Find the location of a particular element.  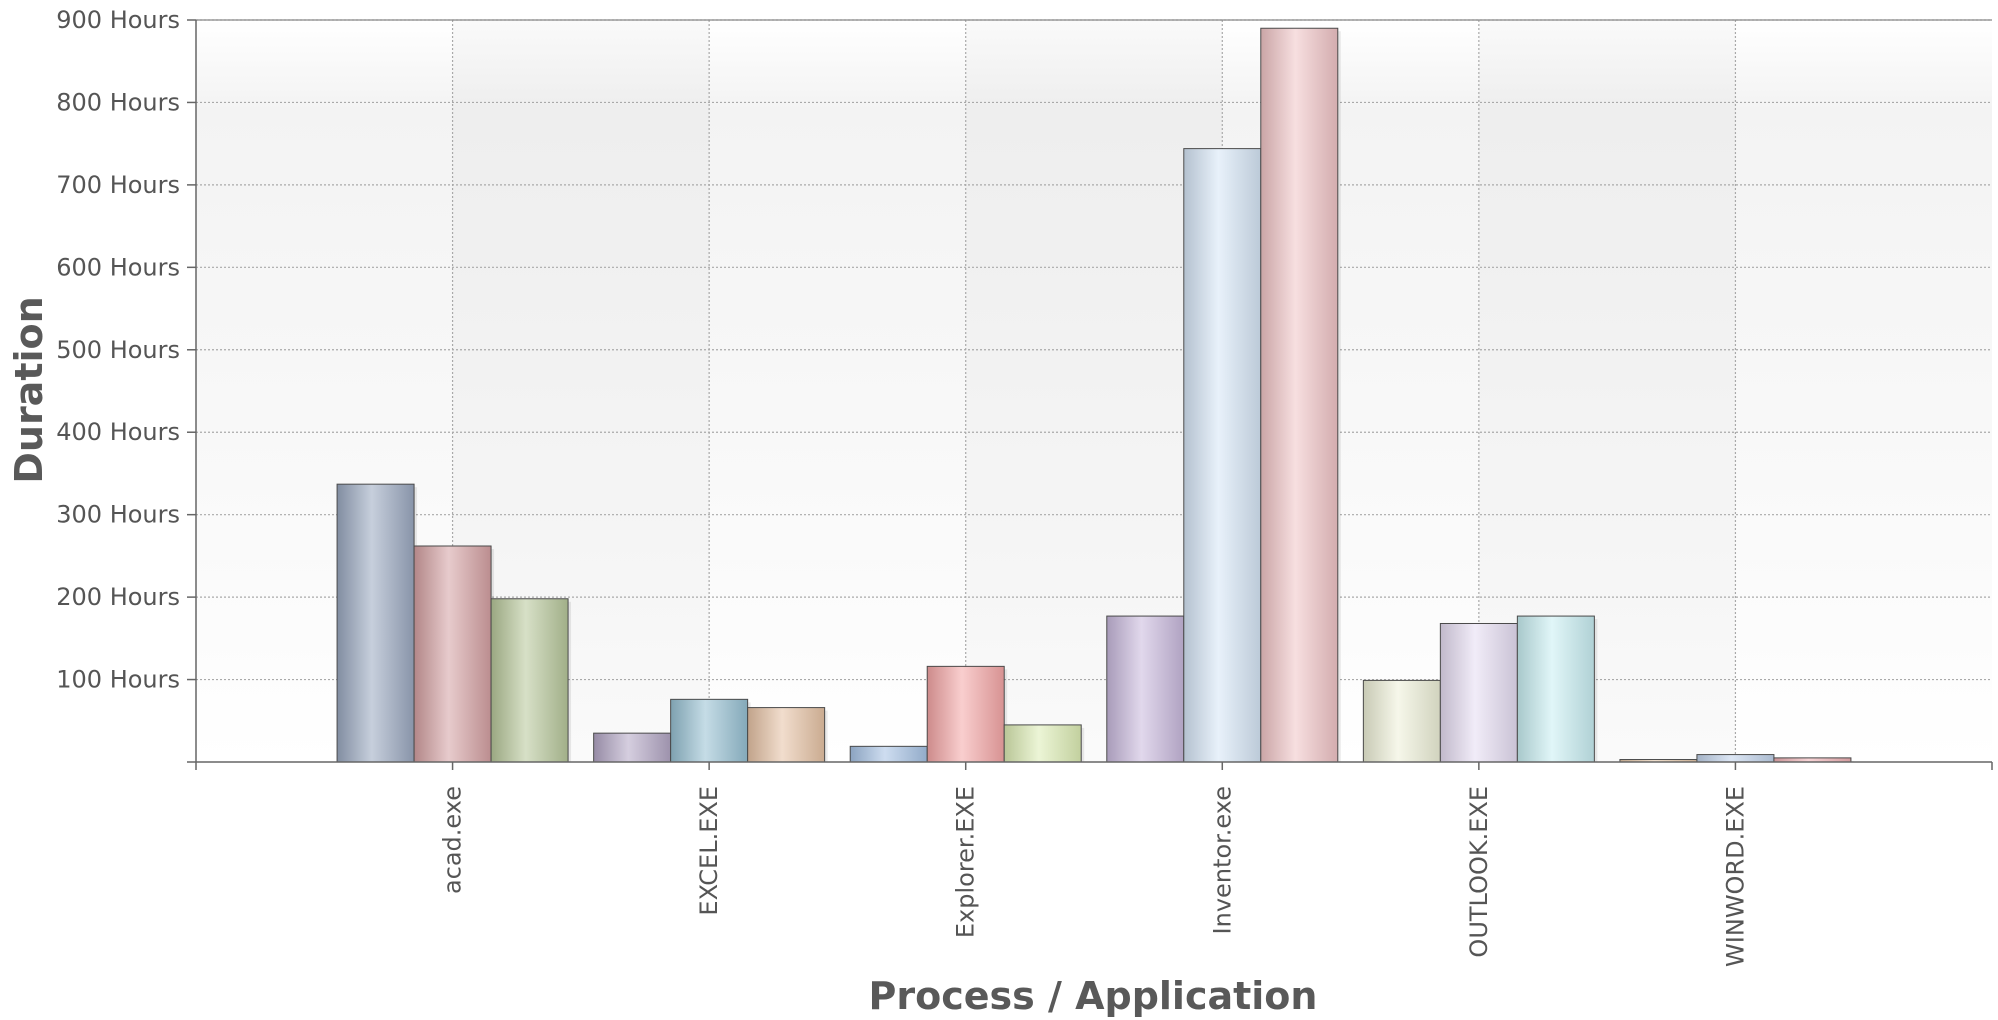

x-tick-label: OUTLOOK.EXE is located at coordinates (1479, 872).